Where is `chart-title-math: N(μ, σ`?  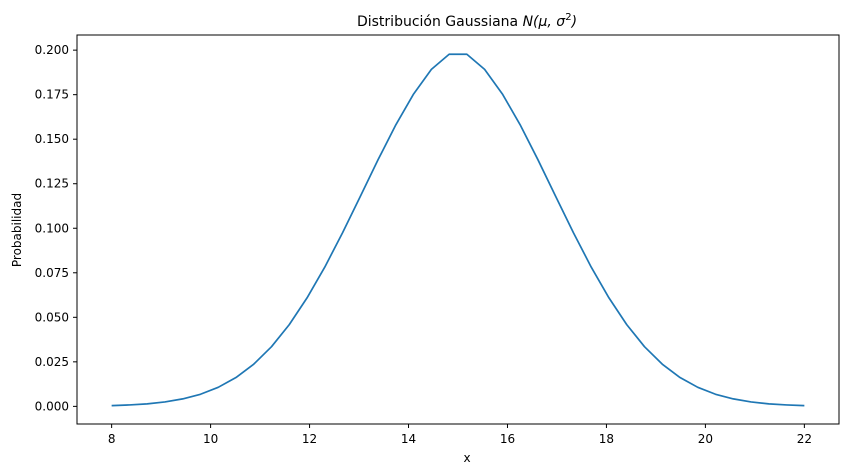 chart-title-math: N(μ, σ is located at coordinates (545, 22).